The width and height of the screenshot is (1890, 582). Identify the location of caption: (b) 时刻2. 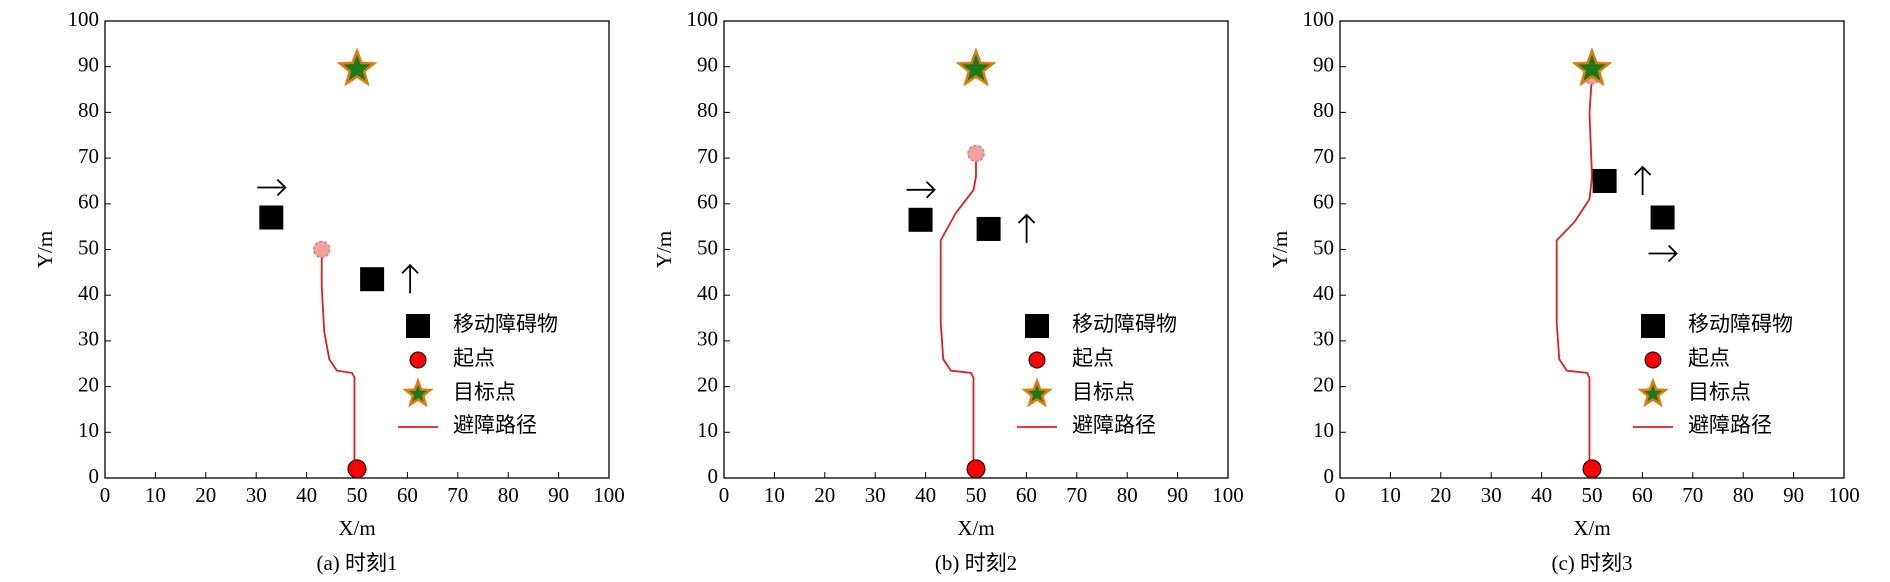
(976, 563).